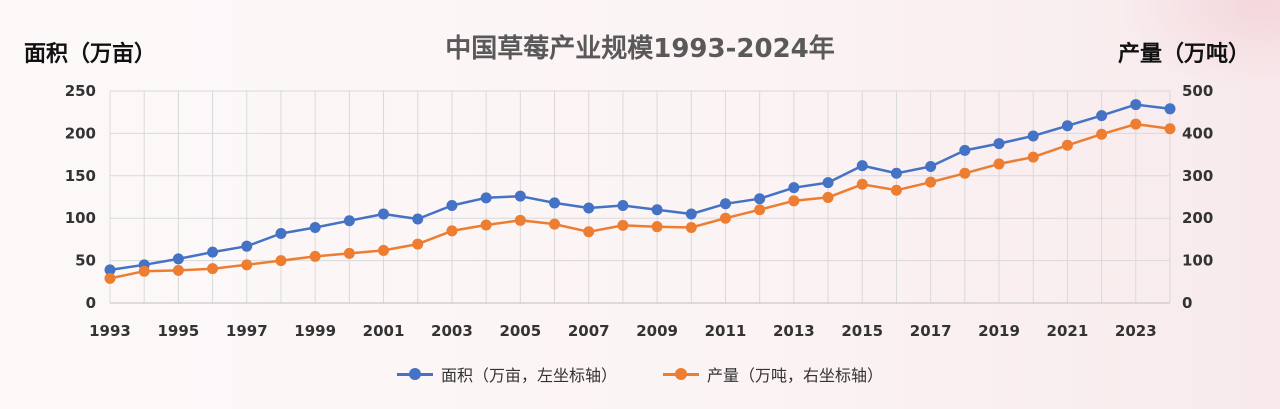 The height and width of the screenshot is (409, 1280). What do you see at coordinates (794, 331) in the screenshot?
I see `x-axis-tick-label: 2013` at bounding box center [794, 331].